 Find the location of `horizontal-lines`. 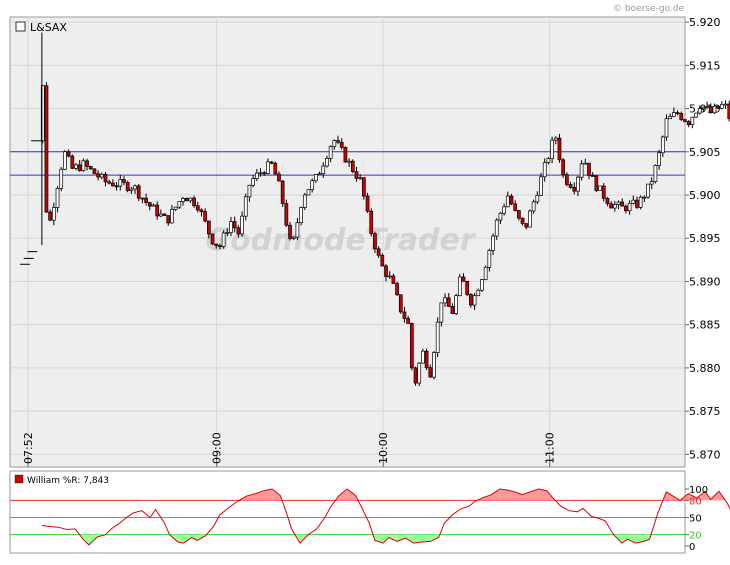

horizontal-lines is located at coordinates (347, 163).